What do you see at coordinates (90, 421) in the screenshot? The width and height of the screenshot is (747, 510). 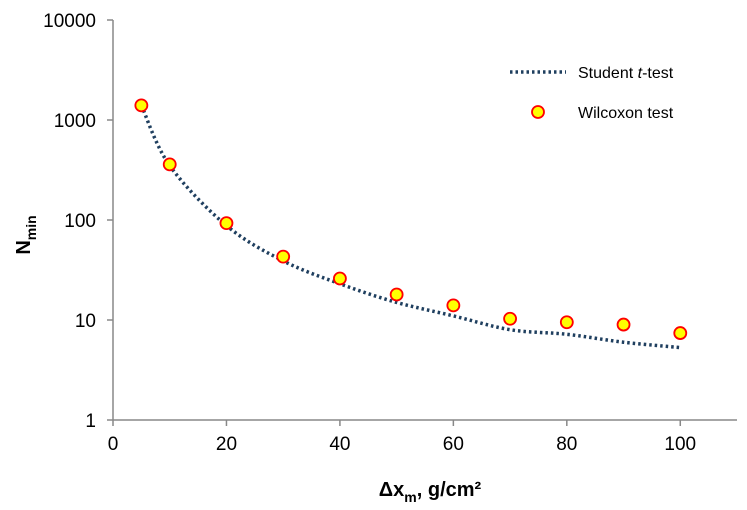 I see `y-tick-label: 1` at bounding box center [90, 421].